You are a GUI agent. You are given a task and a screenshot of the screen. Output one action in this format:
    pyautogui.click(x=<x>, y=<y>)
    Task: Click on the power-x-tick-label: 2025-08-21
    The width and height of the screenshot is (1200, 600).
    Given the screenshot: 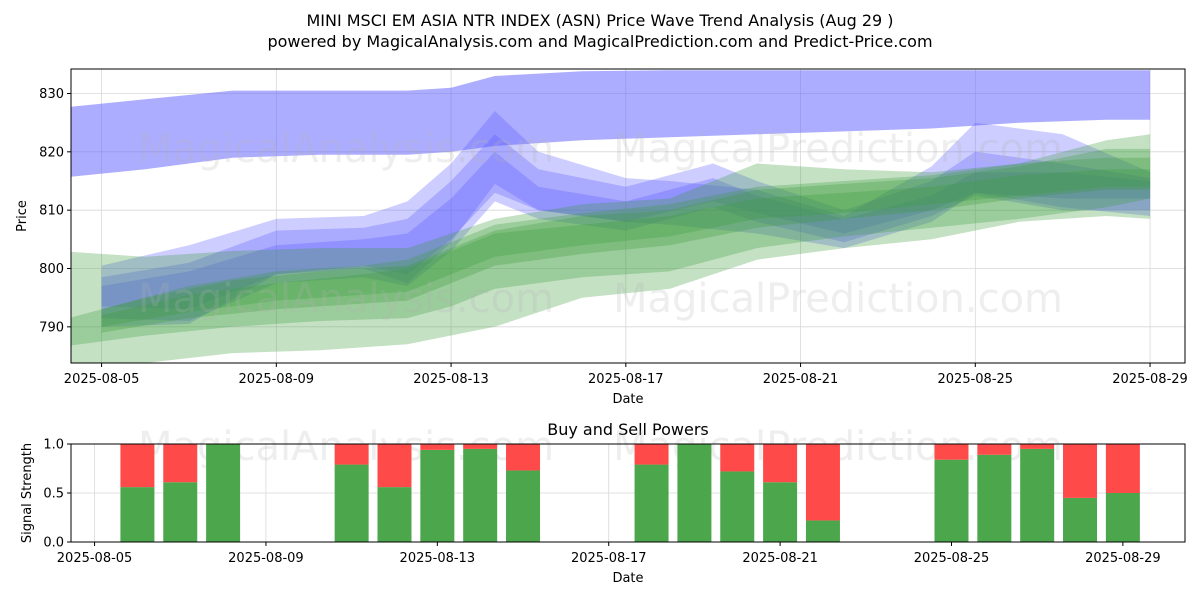 What is the action you would take?
    pyautogui.click(x=780, y=558)
    